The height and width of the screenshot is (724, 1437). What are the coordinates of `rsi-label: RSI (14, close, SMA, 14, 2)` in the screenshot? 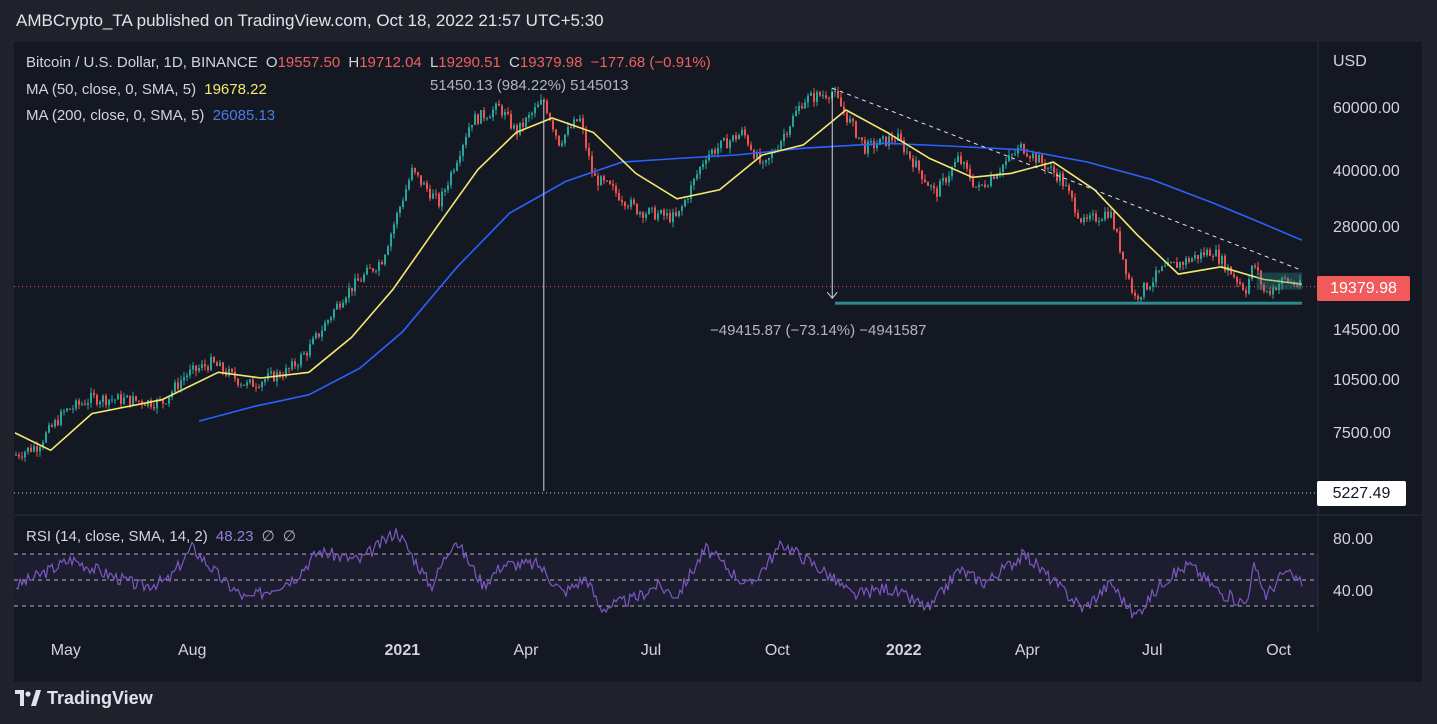 It's located at (117, 536).